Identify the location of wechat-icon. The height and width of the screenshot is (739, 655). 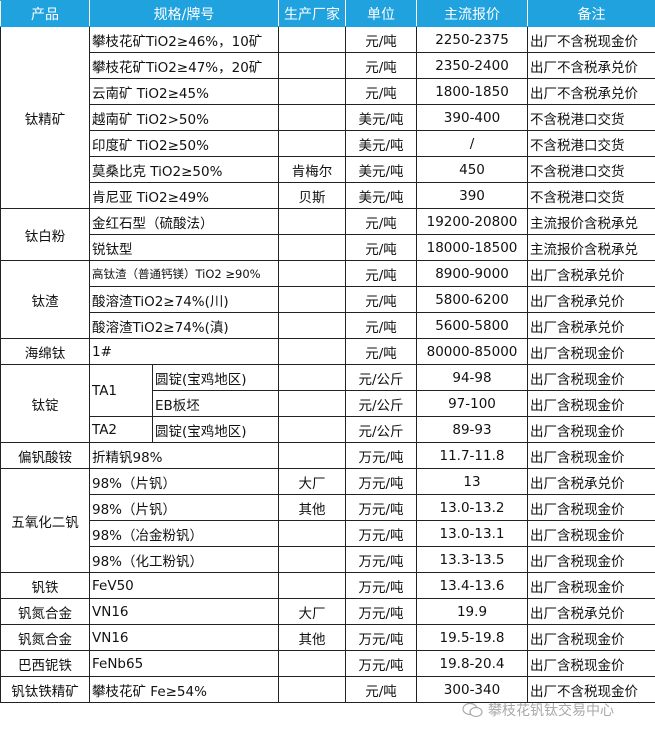
(472, 710).